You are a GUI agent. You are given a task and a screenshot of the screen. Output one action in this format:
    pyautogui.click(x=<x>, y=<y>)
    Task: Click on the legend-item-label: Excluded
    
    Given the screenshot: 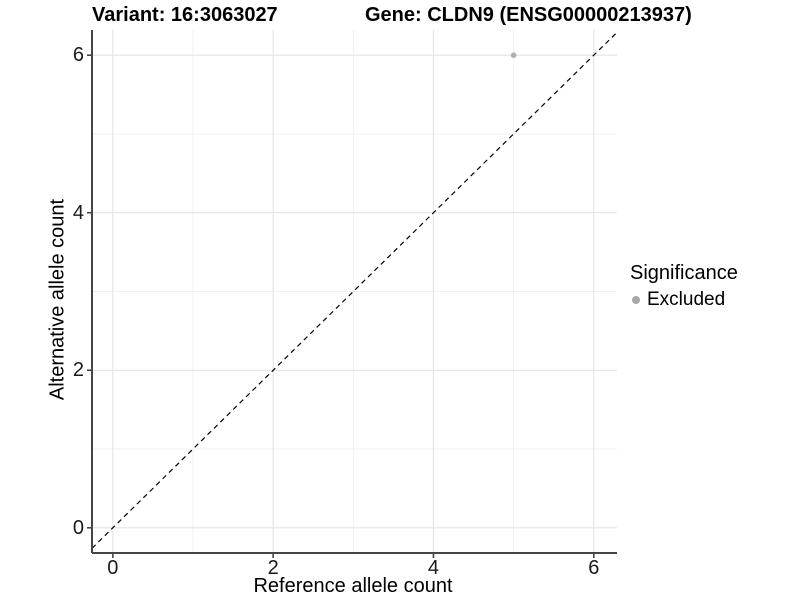 What is the action you would take?
    pyautogui.click(x=686, y=299)
    